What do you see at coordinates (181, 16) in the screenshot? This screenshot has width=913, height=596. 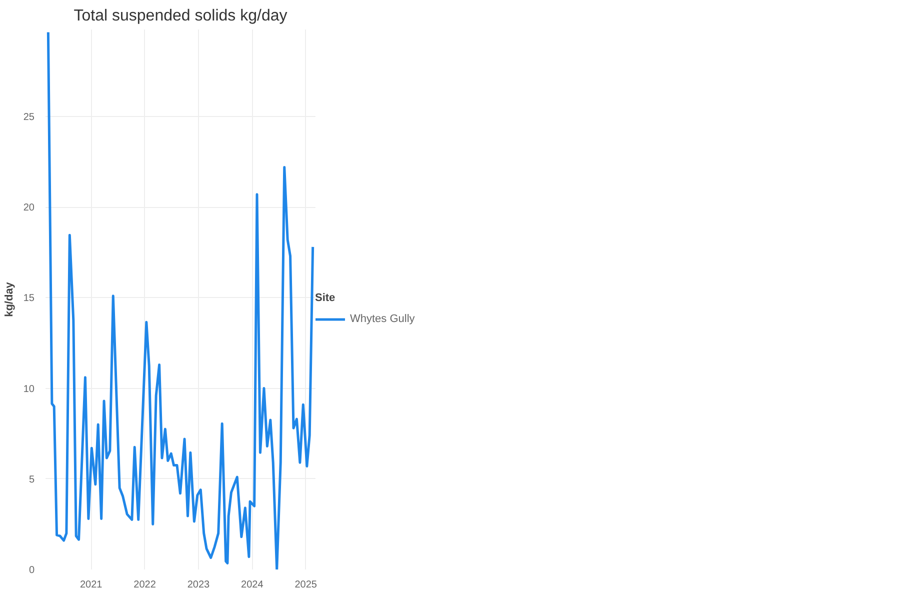 I see `chart-title: Total suspended solids kg/day` at bounding box center [181, 16].